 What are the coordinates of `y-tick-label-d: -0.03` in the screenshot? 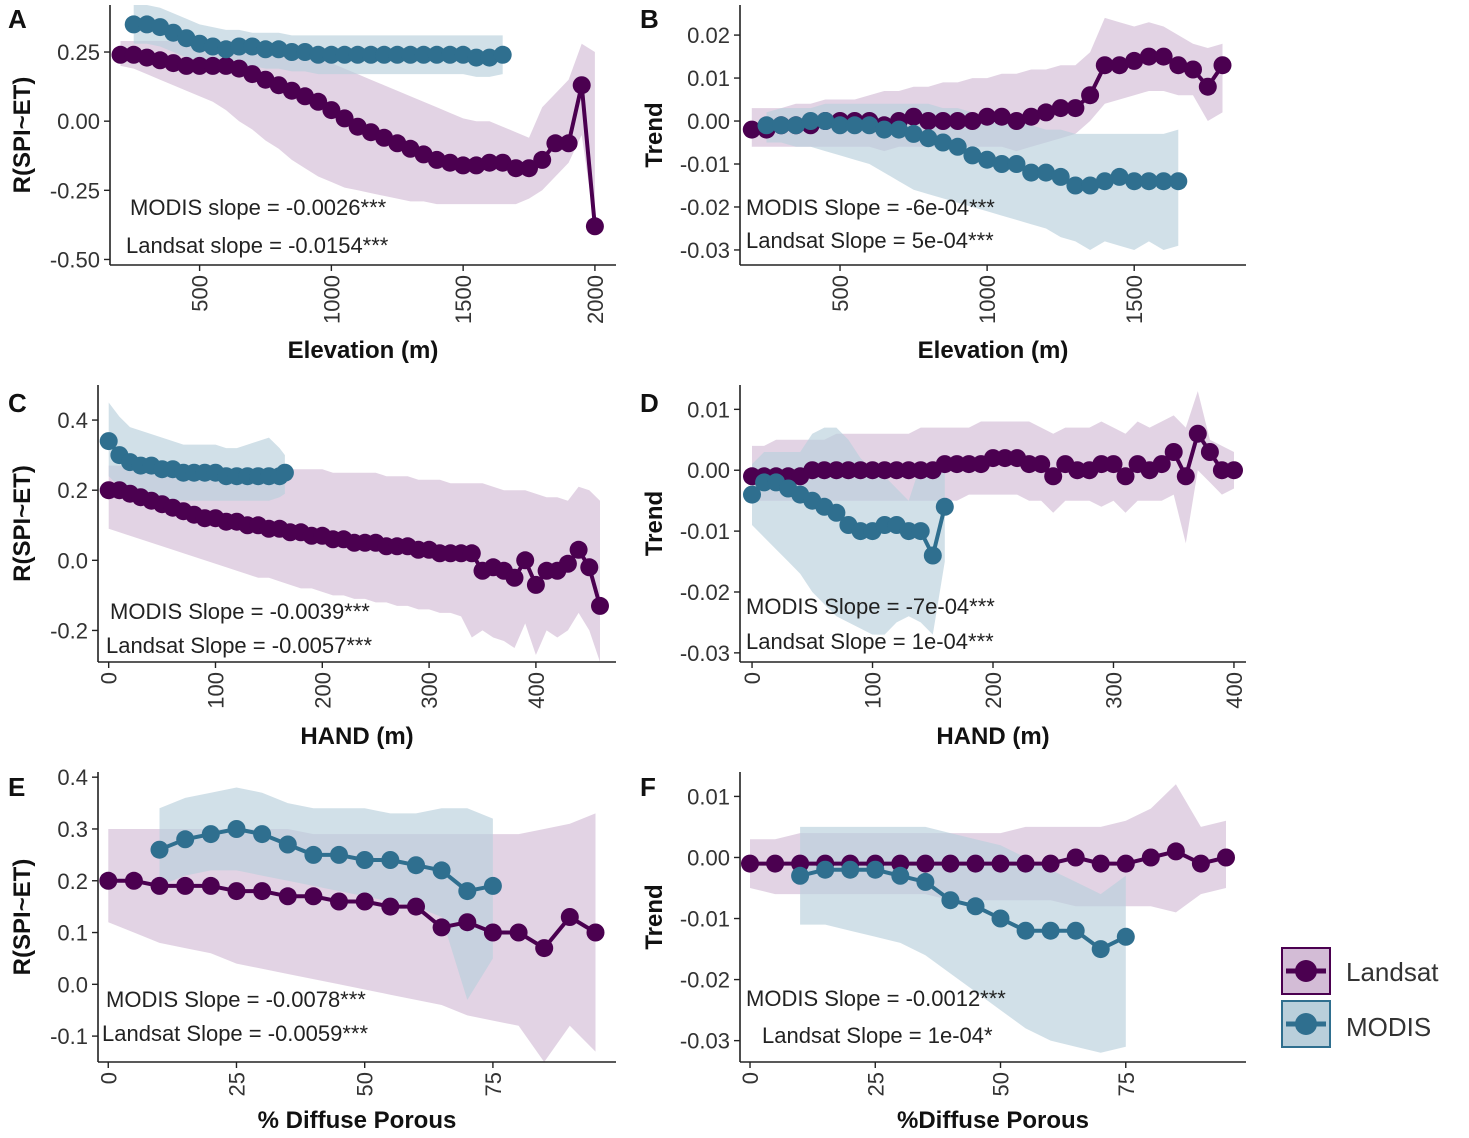 It's located at (705, 653).